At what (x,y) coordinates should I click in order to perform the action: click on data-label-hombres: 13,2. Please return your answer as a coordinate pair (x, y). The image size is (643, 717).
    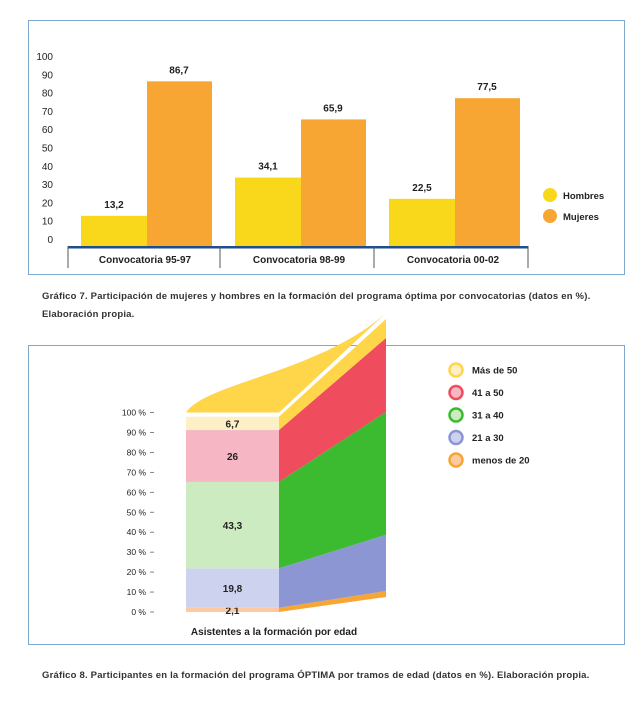
    Looking at the image, I should click on (114, 205).